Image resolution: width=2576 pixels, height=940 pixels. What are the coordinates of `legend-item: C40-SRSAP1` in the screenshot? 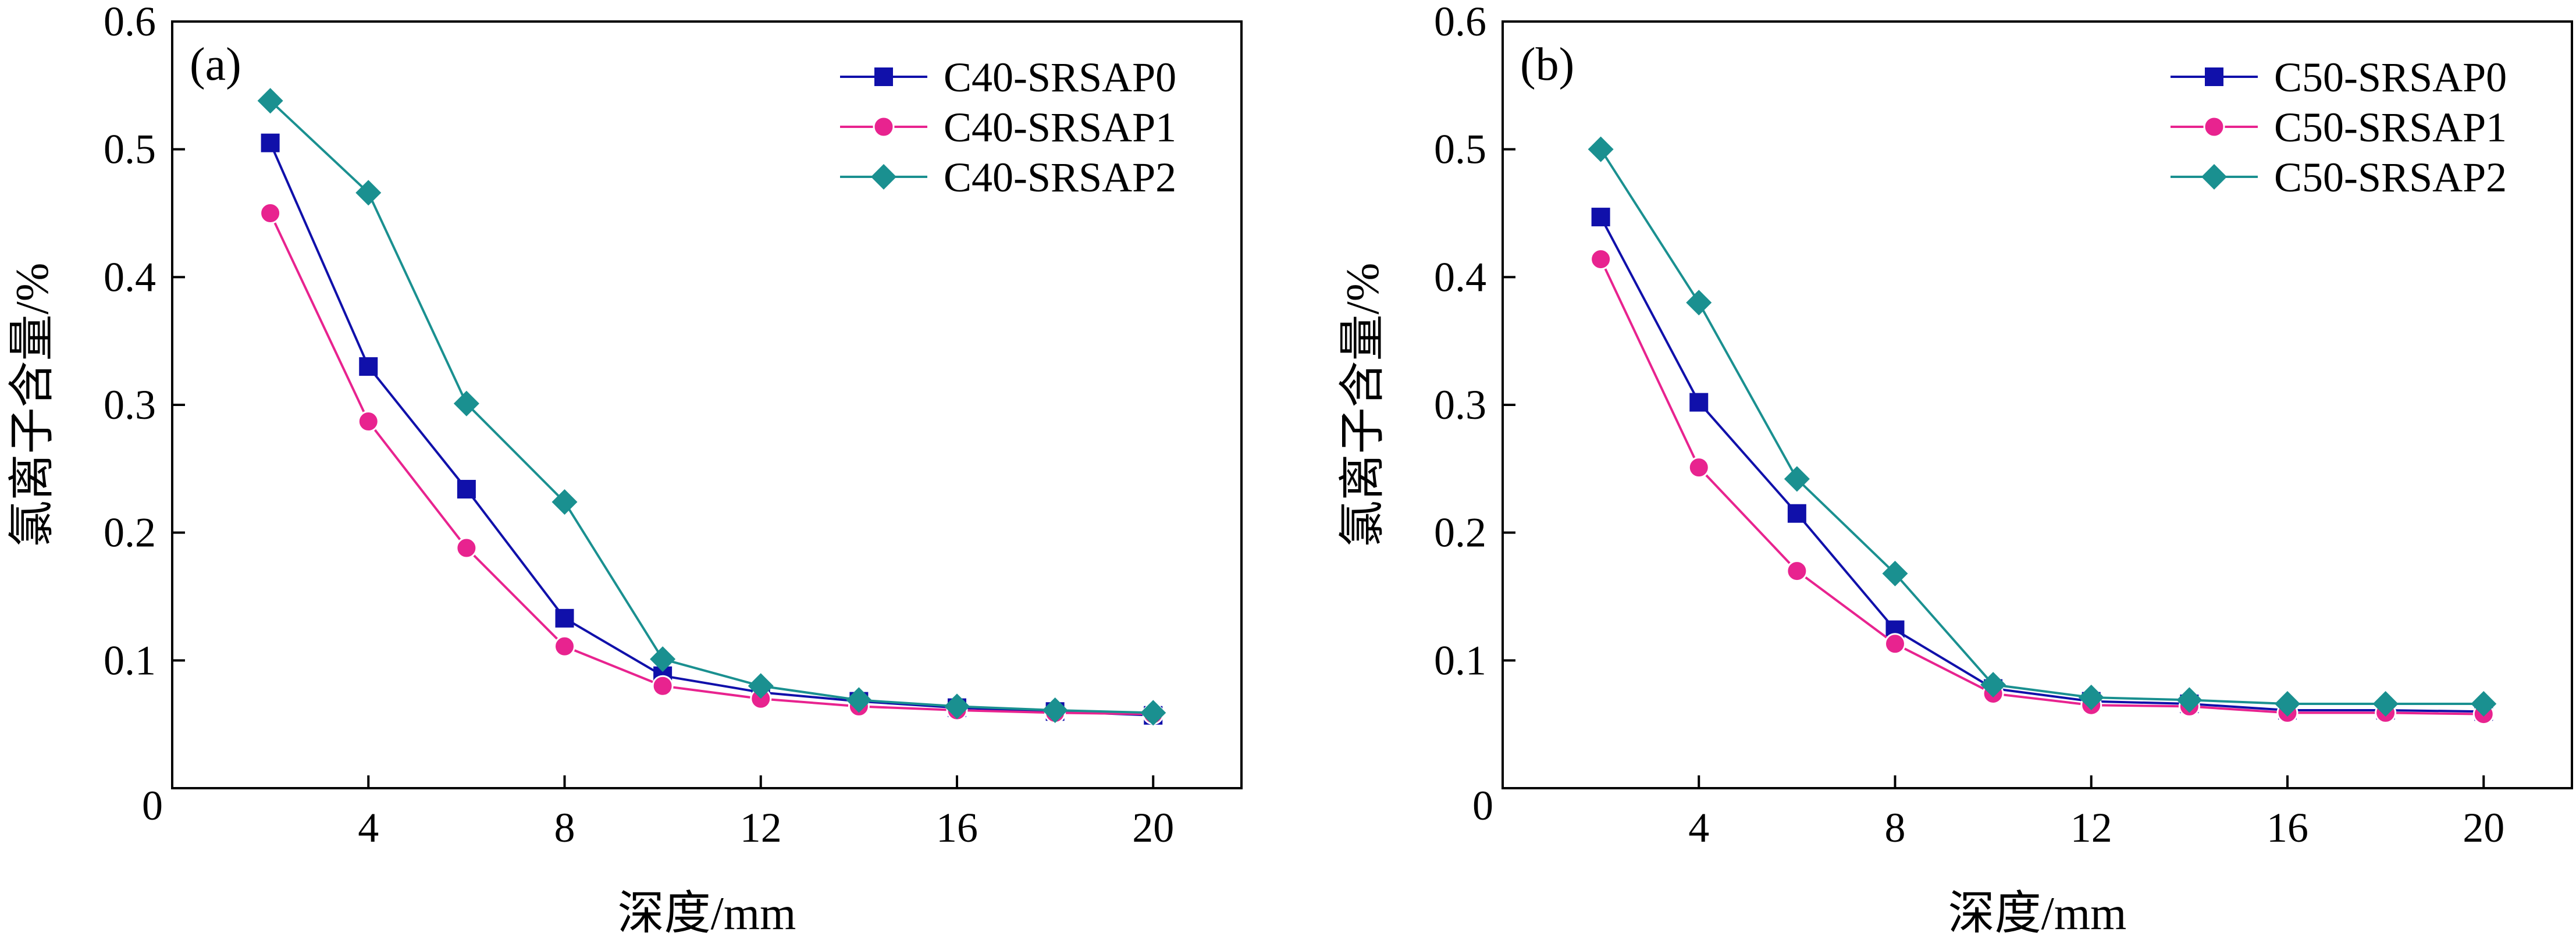 It's located at (1008, 127).